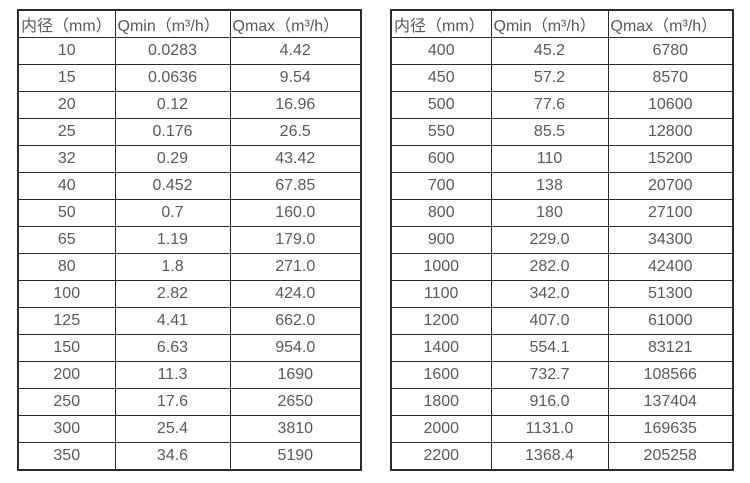 The height and width of the screenshot is (483, 750). Describe the element at coordinates (295, 240) in the screenshot. I see `table-cell: 179.0` at that location.